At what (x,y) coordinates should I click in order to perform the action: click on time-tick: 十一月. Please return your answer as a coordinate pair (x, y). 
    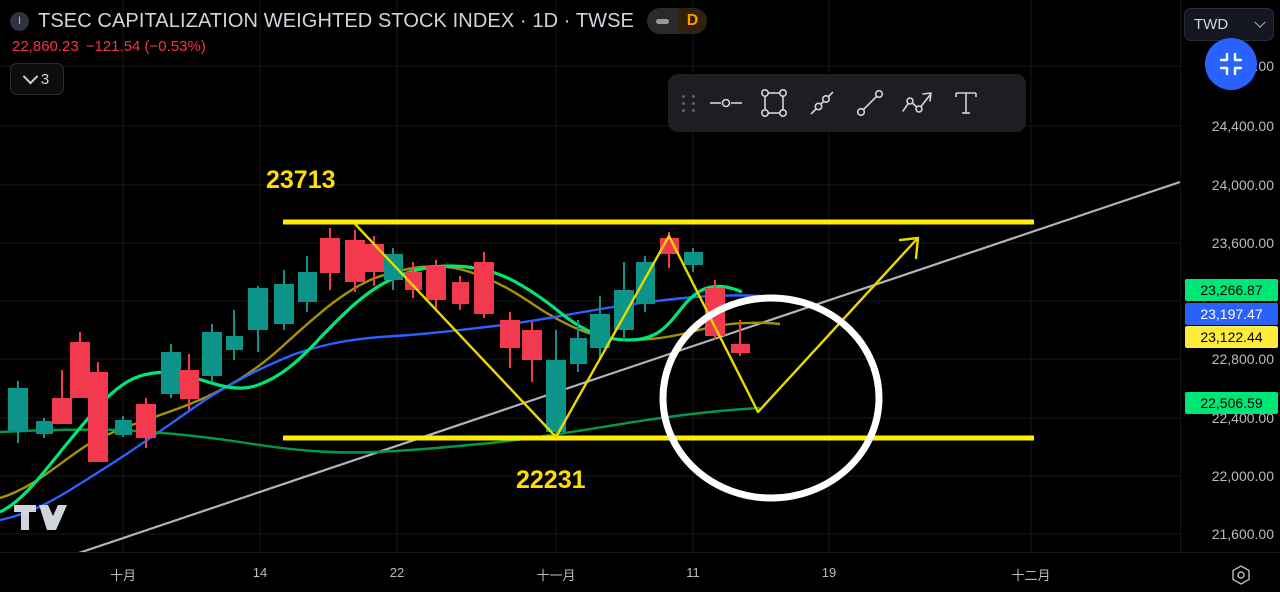
    Looking at the image, I should click on (556, 575).